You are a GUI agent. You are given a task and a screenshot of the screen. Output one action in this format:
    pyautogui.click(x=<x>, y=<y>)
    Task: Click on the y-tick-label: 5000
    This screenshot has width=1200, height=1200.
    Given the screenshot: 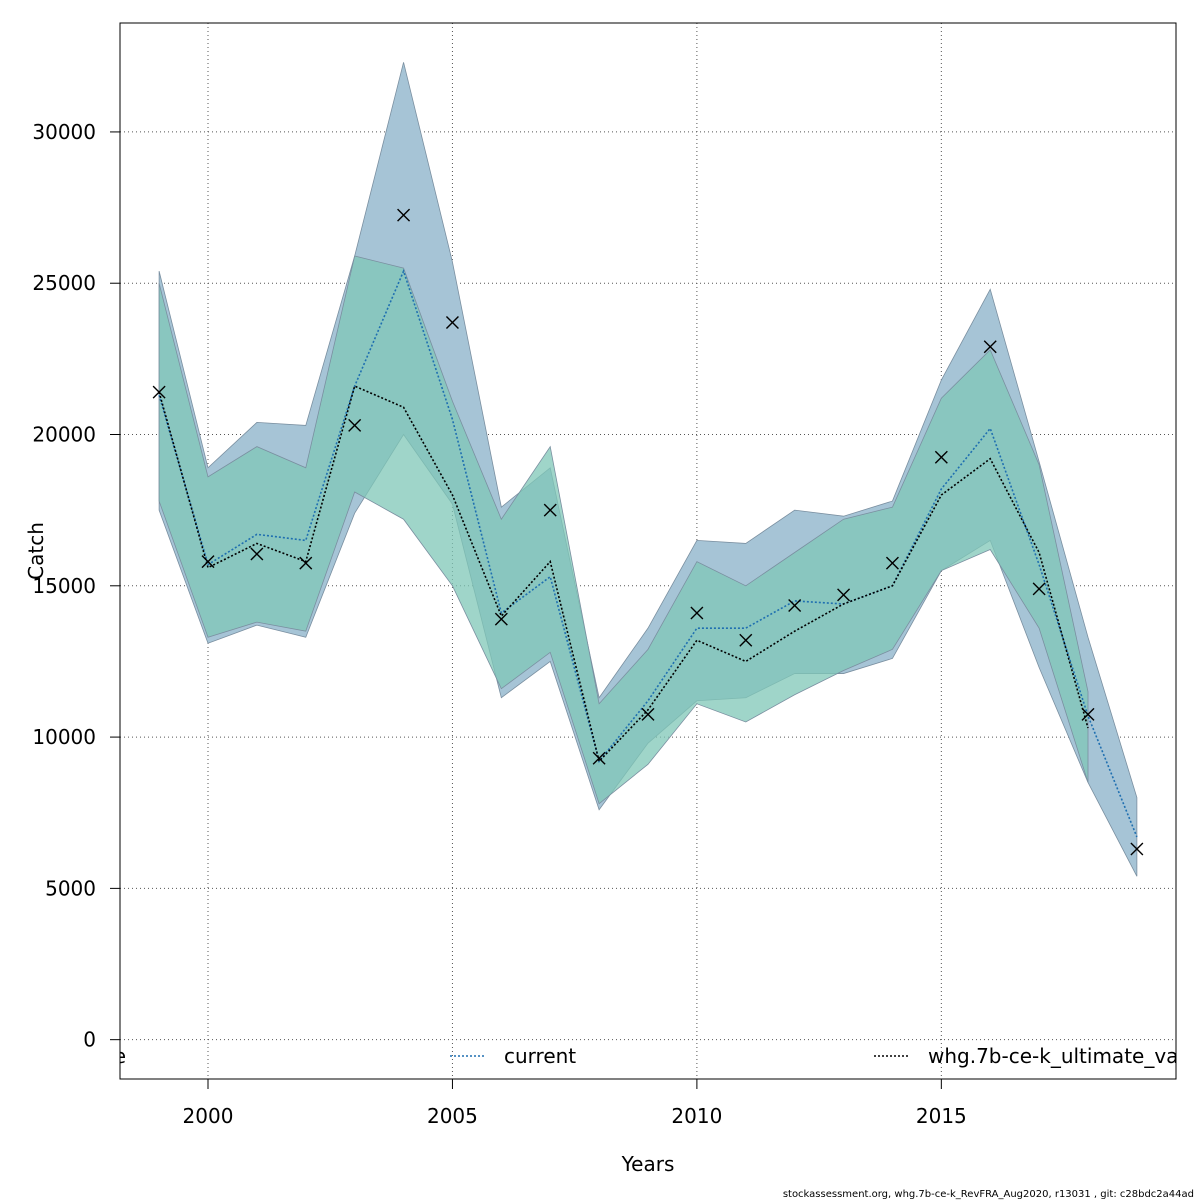 What is the action you would take?
    pyautogui.click(x=70, y=888)
    